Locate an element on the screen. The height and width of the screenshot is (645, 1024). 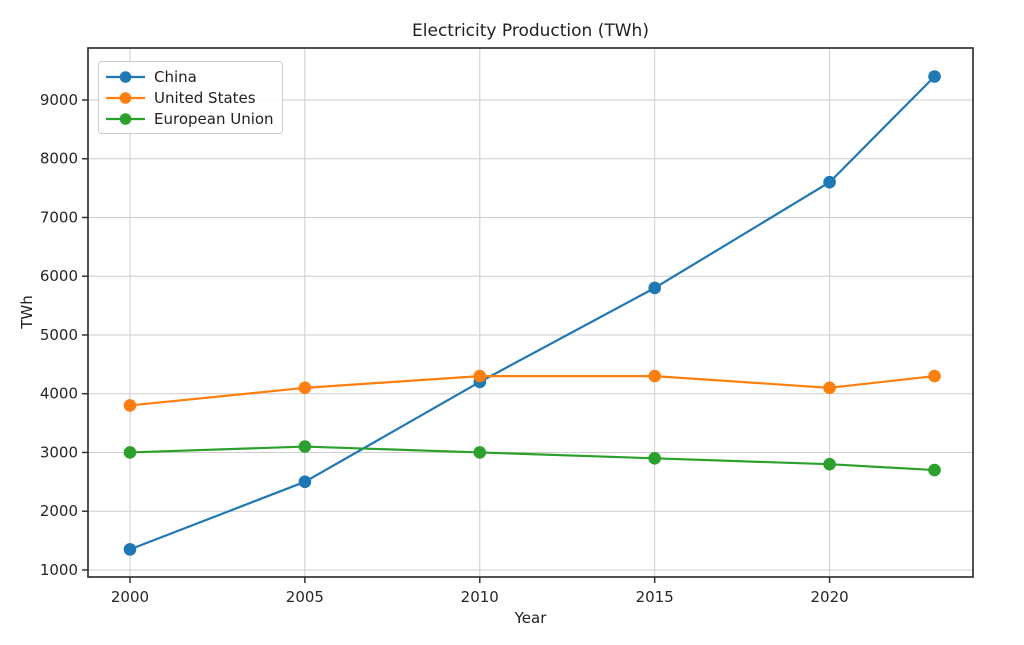
chart-legend: China United States European Union is located at coordinates (190, 97).